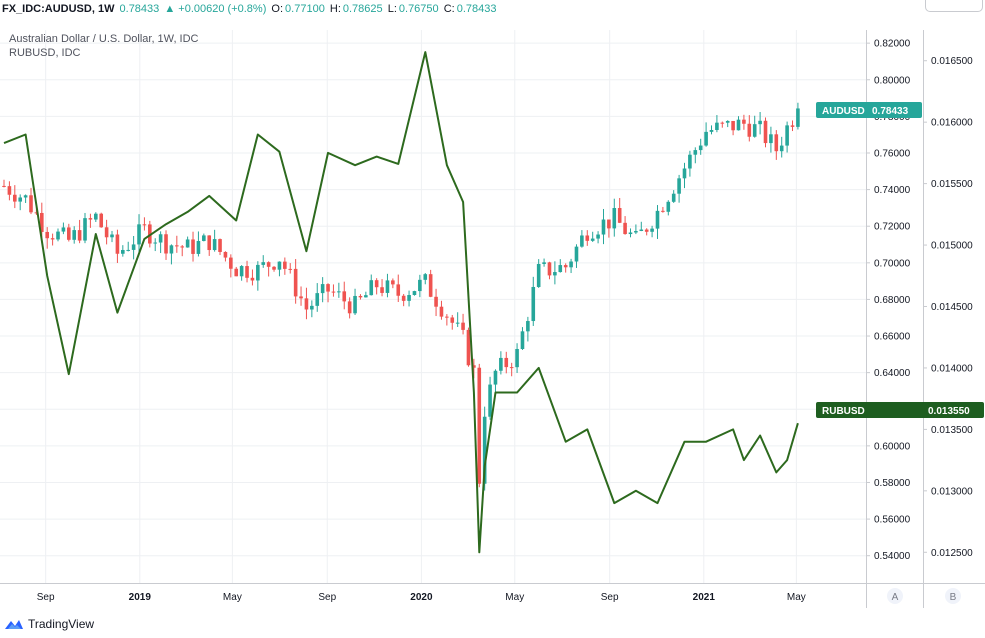 The image size is (985, 638). What do you see at coordinates (362, 9) in the screenshot?
I see `high-value: 0.78625` at bounding box center [362, 9].